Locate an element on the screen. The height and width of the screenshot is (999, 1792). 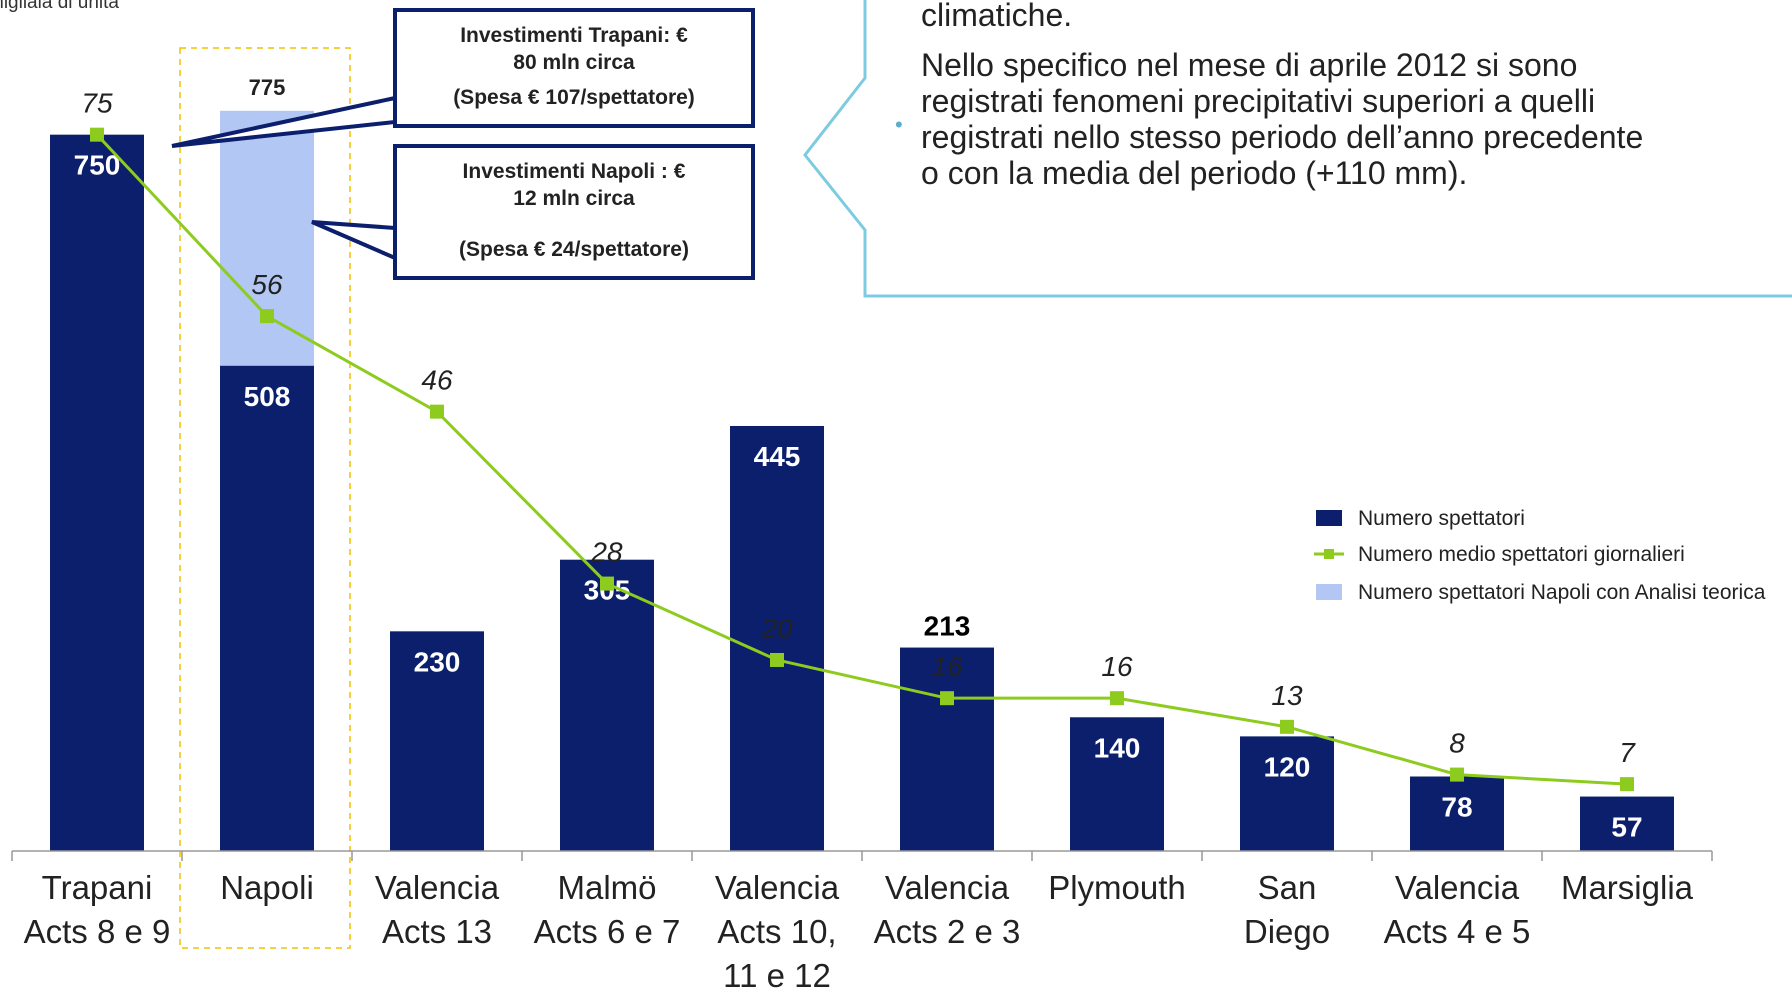
annotation-title: Investimenti Trapani: € is located at coordinates (574, 35).